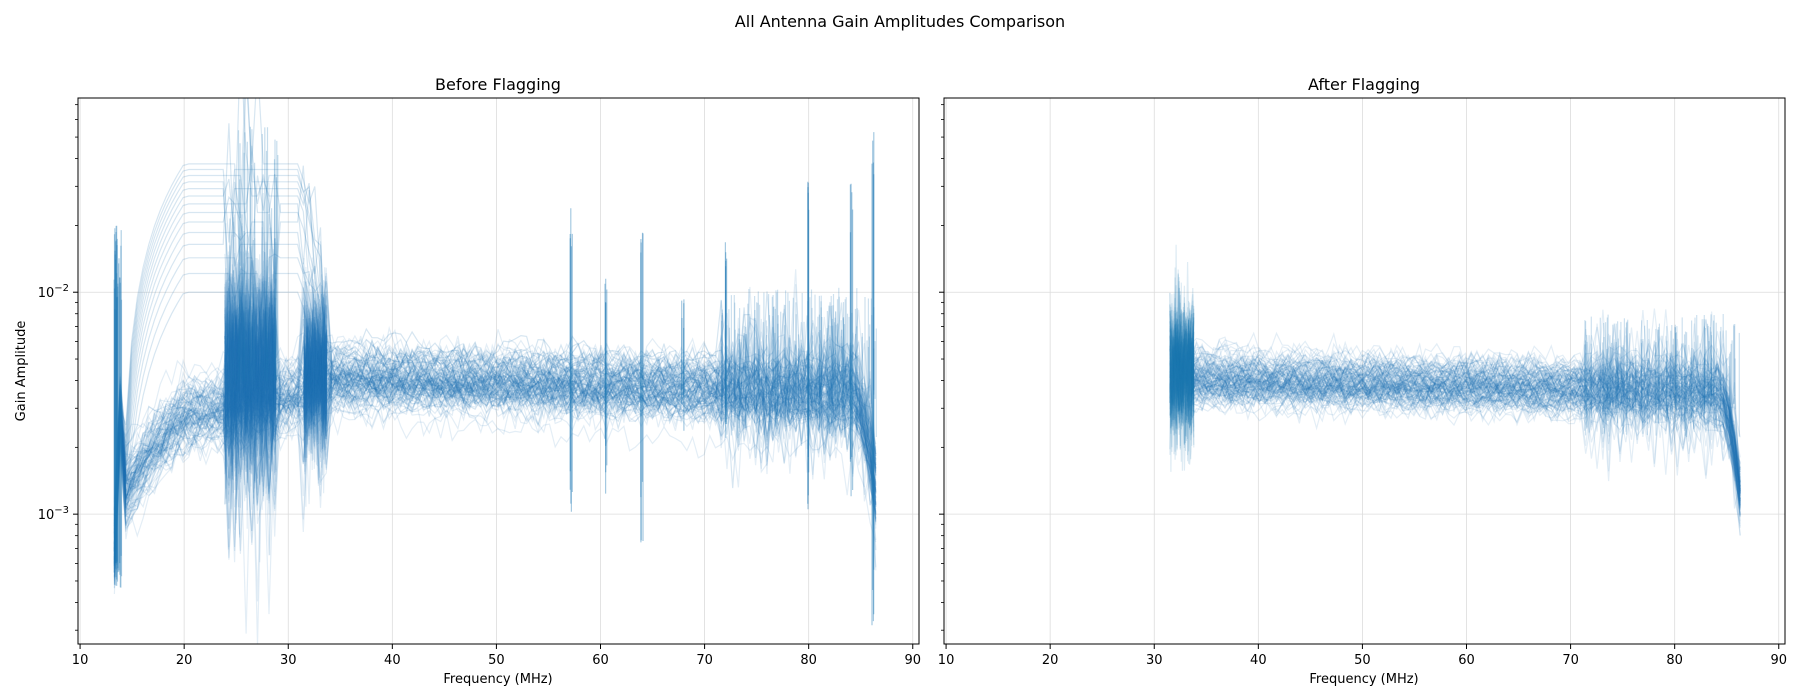  I want to click on x-tick-label: 60, so click(600, 660).